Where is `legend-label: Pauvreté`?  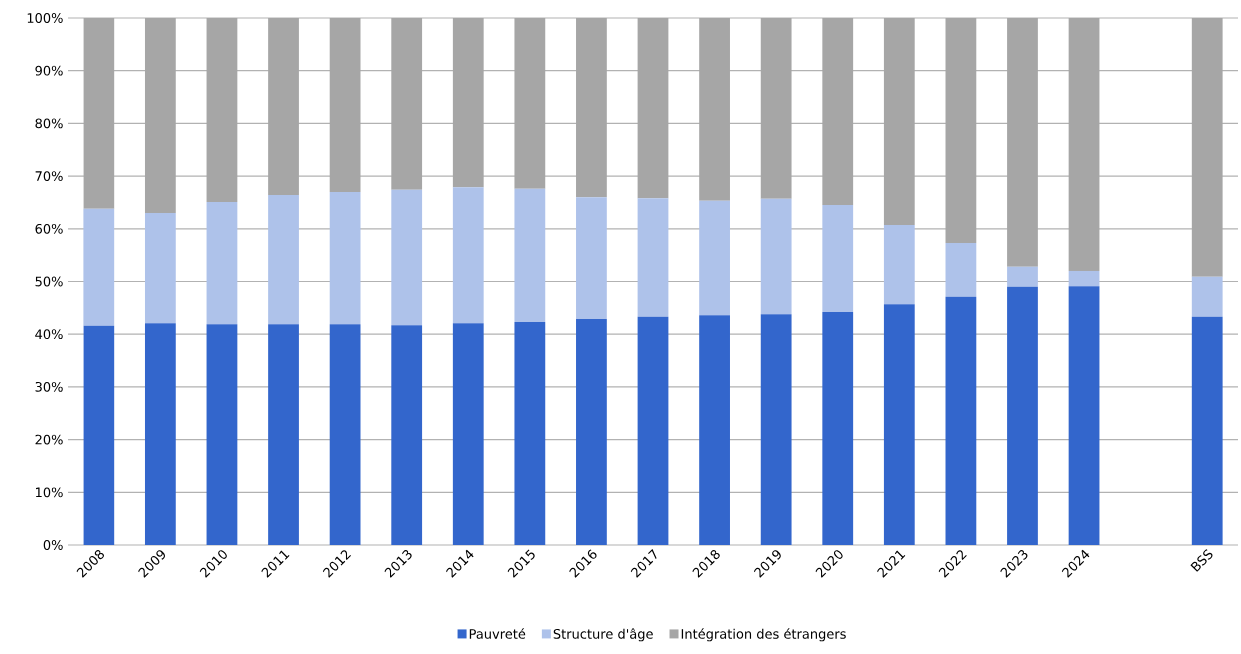
legend-label: Pauvreté is located at coordinates (497, 633).